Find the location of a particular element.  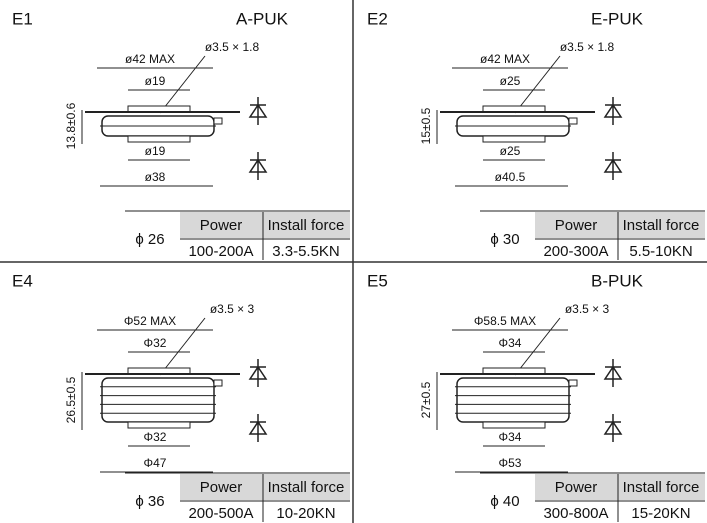

size-text: ϕ 26 is located at coordinates (149, 239).